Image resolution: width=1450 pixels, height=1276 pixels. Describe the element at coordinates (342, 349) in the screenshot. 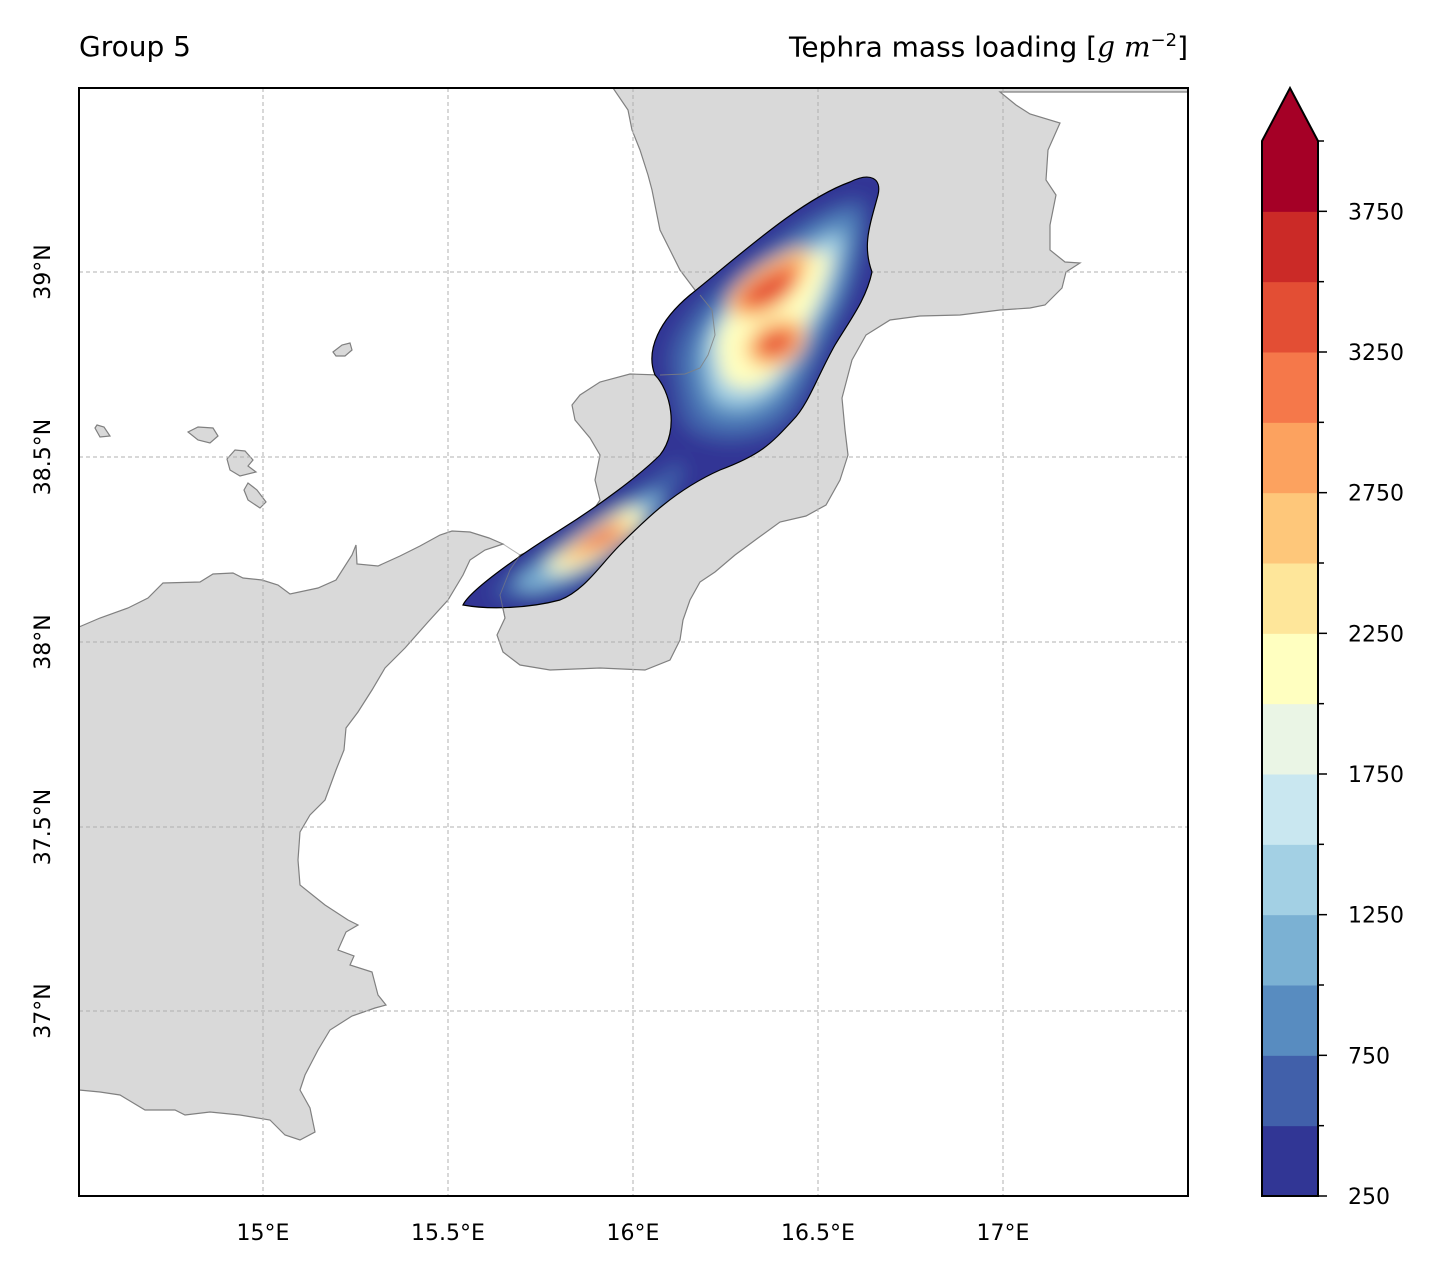

I see `island-stromboli` at that location.